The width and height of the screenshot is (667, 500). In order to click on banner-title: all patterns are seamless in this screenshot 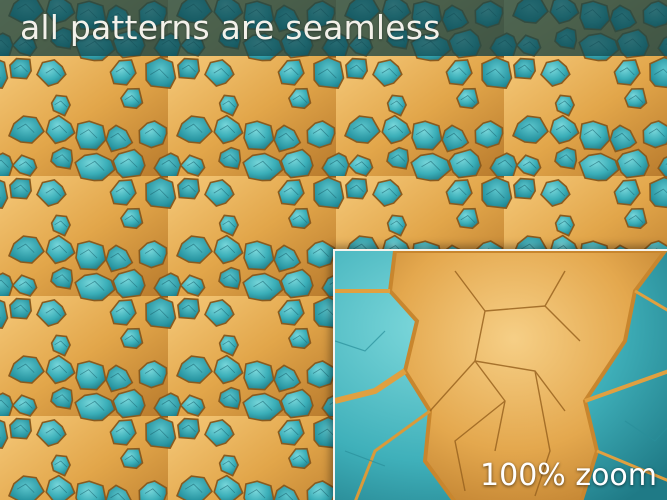, I will do `click(230, 27)`.